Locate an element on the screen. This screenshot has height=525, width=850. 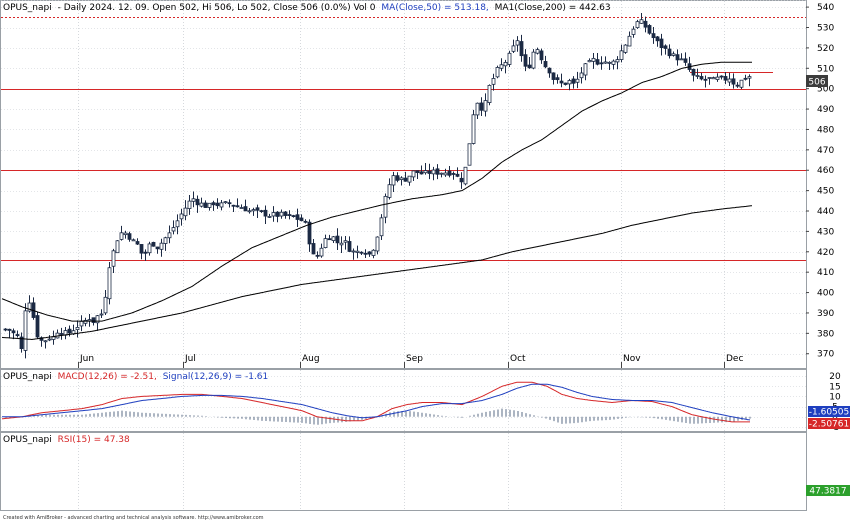
rsi-tick-label: 50 is located at coordinates (835, 1).